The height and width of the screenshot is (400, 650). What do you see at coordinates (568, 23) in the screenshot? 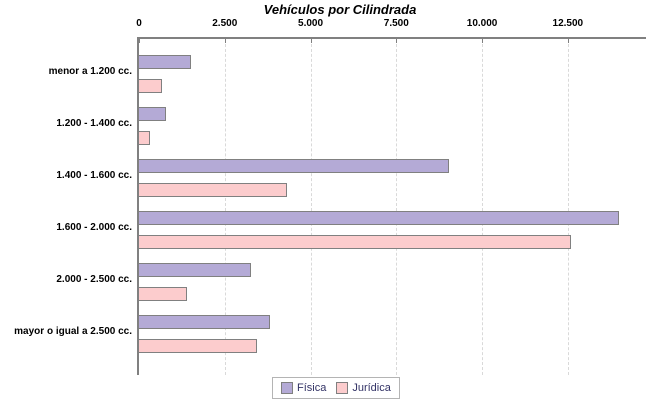
I see `x-axis-tick-label: 12.500` at bounding box center [568, 23].